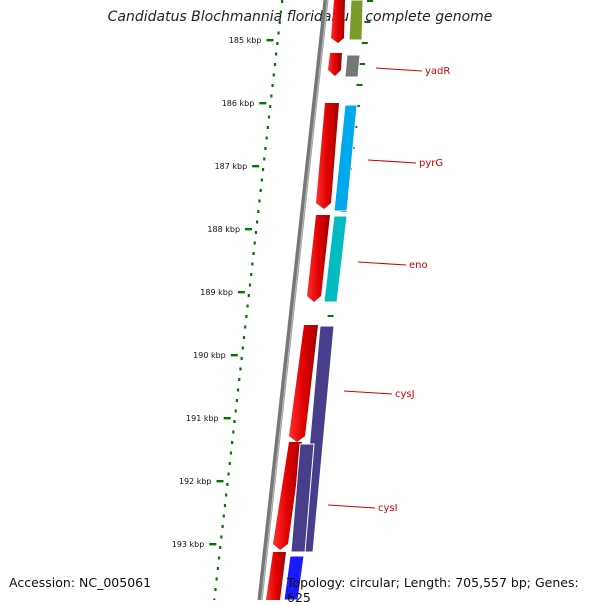 The image size is (600, 605). Describe the element at coordinates (209, 355) in the screenshot. I see `kbp-tick-label: 190 kbp` at that location.